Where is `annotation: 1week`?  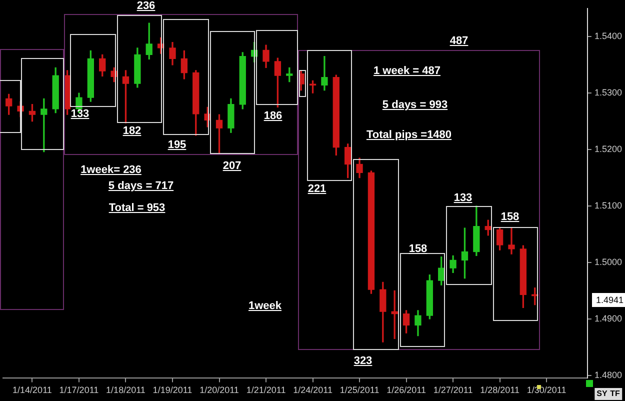
annotation: 1week is located at coordinates (265, 306).